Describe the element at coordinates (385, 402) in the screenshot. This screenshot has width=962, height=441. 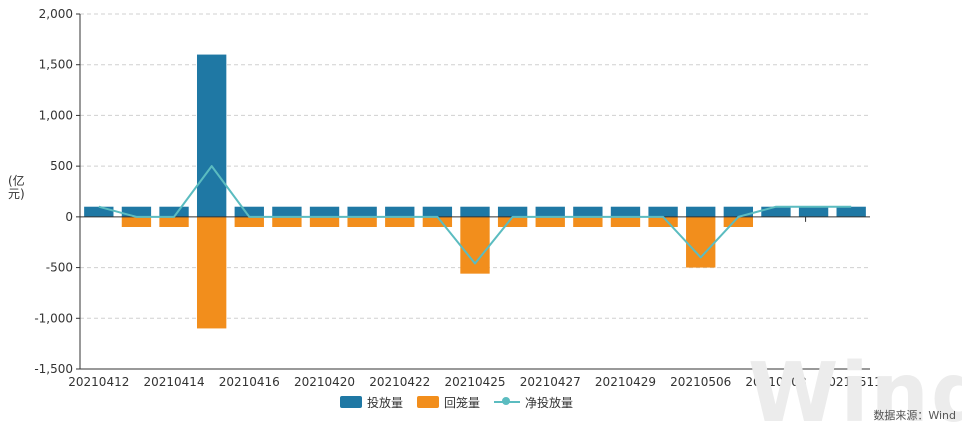
I see `legend-label-issue: 投放量` at that location.